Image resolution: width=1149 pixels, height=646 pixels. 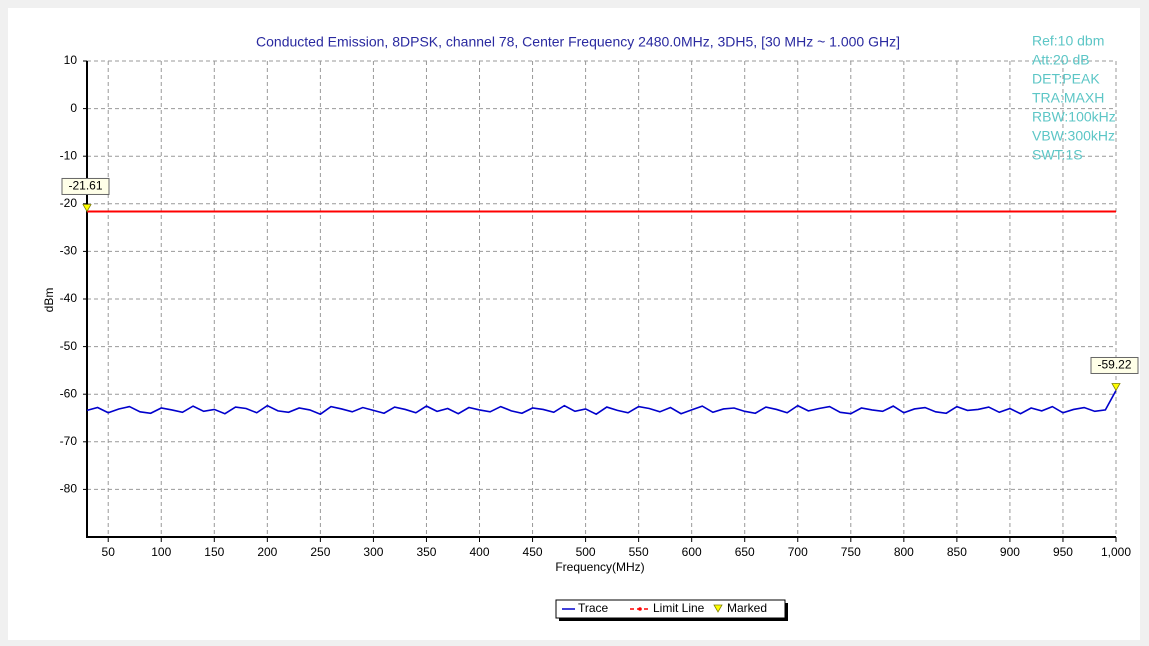 What do you see at coordinates (1063, 552) in the screenshot?
I see `x-tick-label: 950` at bounding box center [1063, 552].